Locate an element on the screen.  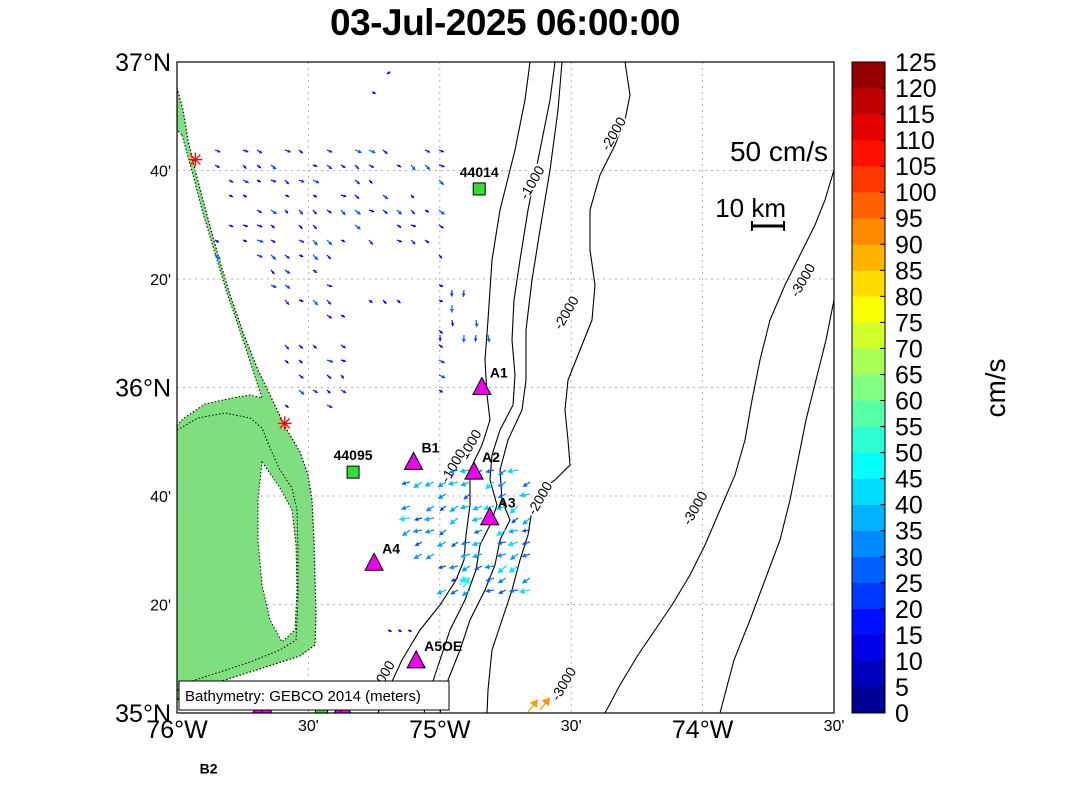
lon-tick-label: 30' is located at coordinates (571, 726).